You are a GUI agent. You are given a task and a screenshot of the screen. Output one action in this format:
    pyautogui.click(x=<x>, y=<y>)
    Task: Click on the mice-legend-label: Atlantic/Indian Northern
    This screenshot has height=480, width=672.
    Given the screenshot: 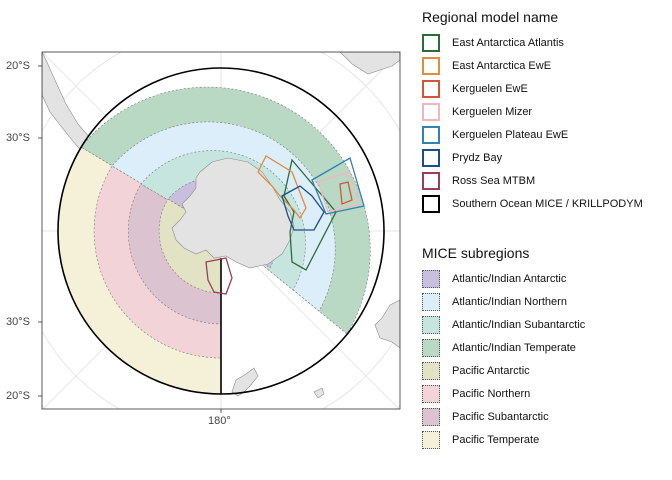 What is the action you would take?
    pyautogui.click(x=509, y=301)
    